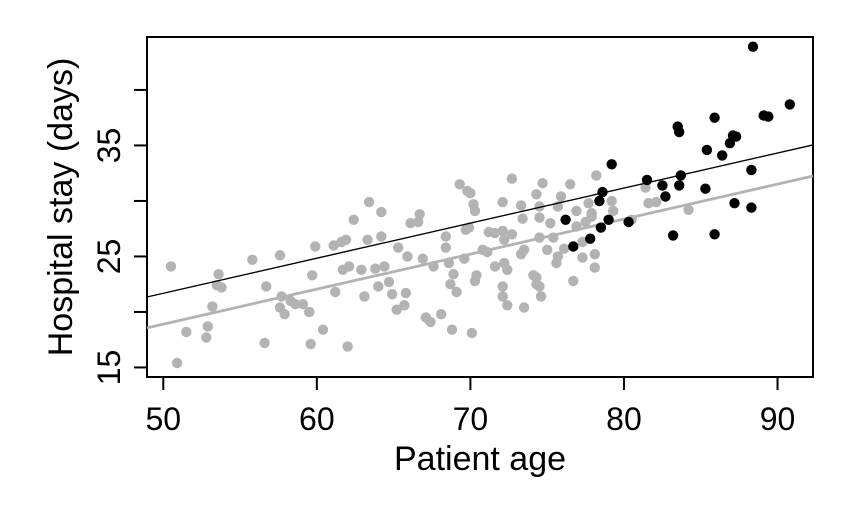 The width and height of the screenshot is (846, 513). I want to click on x-axis-title: Patient age, so click(480, 459).